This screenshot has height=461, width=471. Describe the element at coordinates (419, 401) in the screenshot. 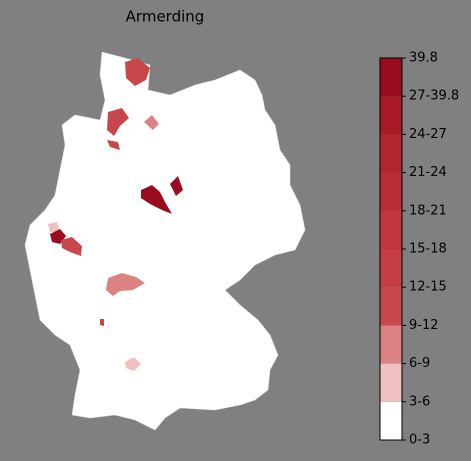

I see `colorbar-label: 3-6` at that location.